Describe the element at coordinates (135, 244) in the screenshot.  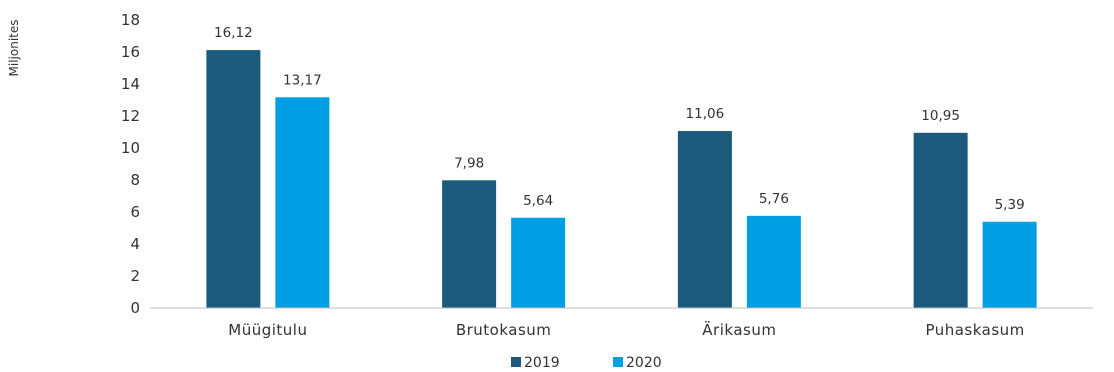
I see `y-tick-label: 4` at that location.